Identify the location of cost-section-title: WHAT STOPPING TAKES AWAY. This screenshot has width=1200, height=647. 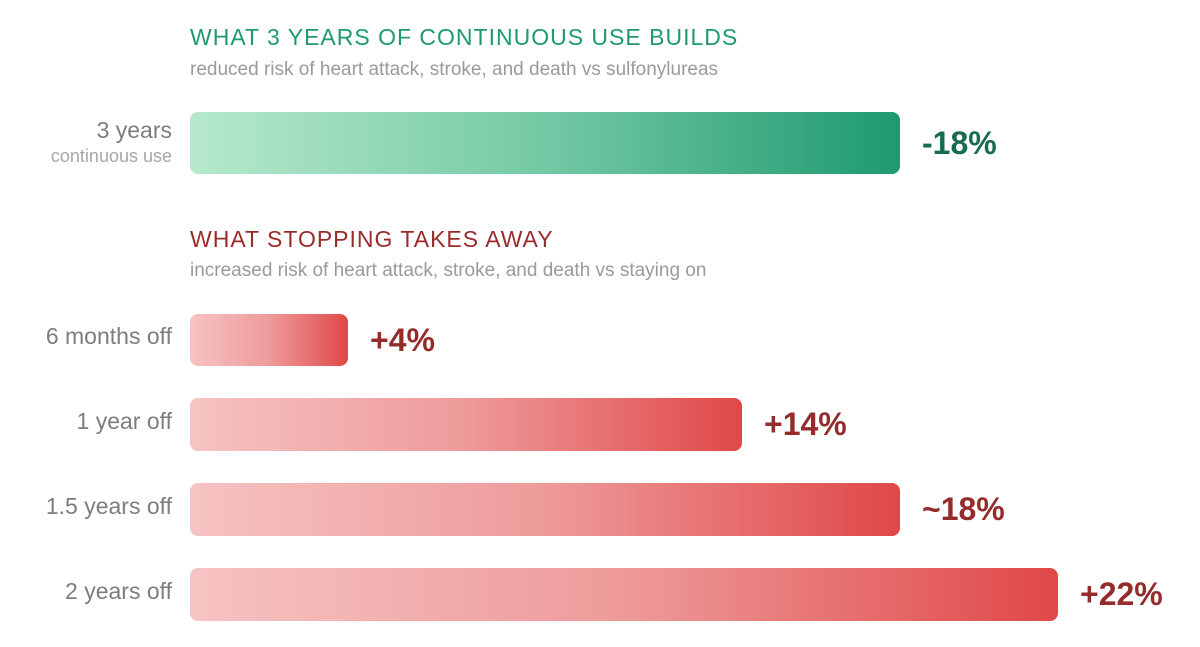
(372, 239).